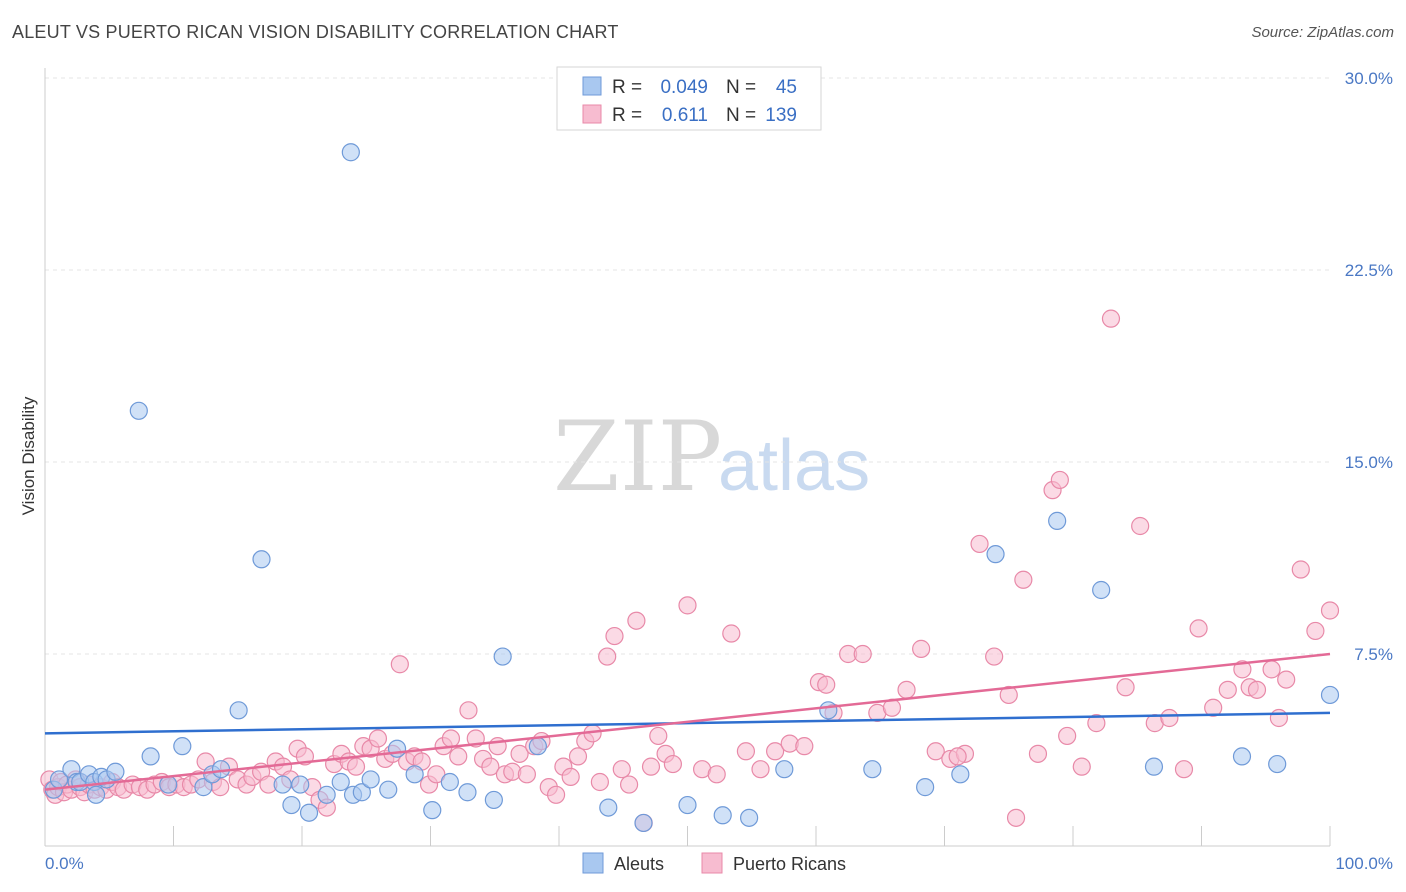  What do you see at coordinates (28, 455) in the screenshot?
I see `y-axis-label: Vision Disability` at bounding box center [28, 455].